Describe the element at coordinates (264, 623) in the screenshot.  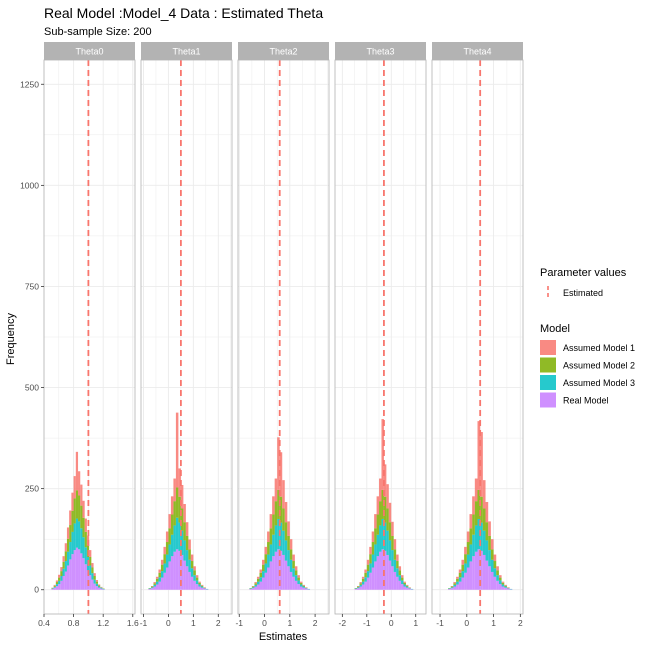
I see `x-tick-label: 0` at that location.